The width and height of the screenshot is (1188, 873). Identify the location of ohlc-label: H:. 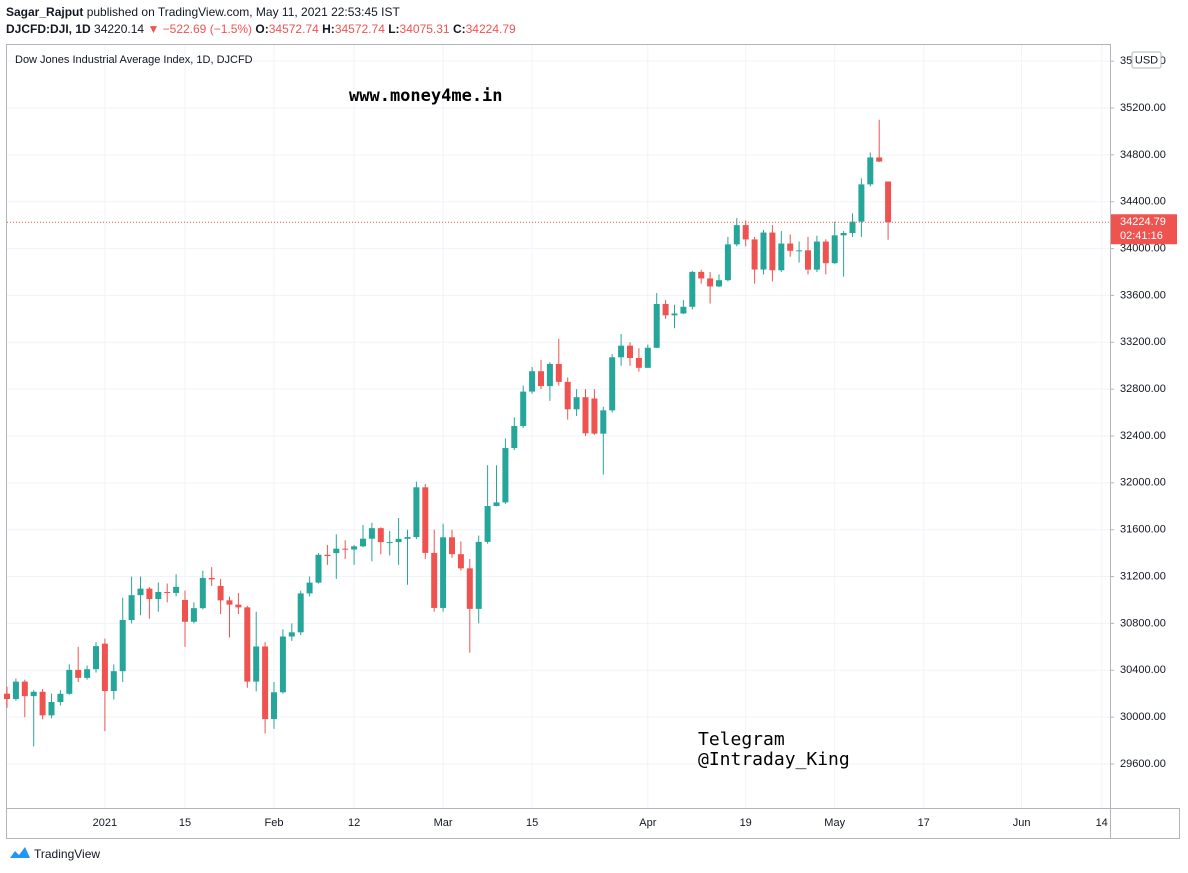
(328, 29).